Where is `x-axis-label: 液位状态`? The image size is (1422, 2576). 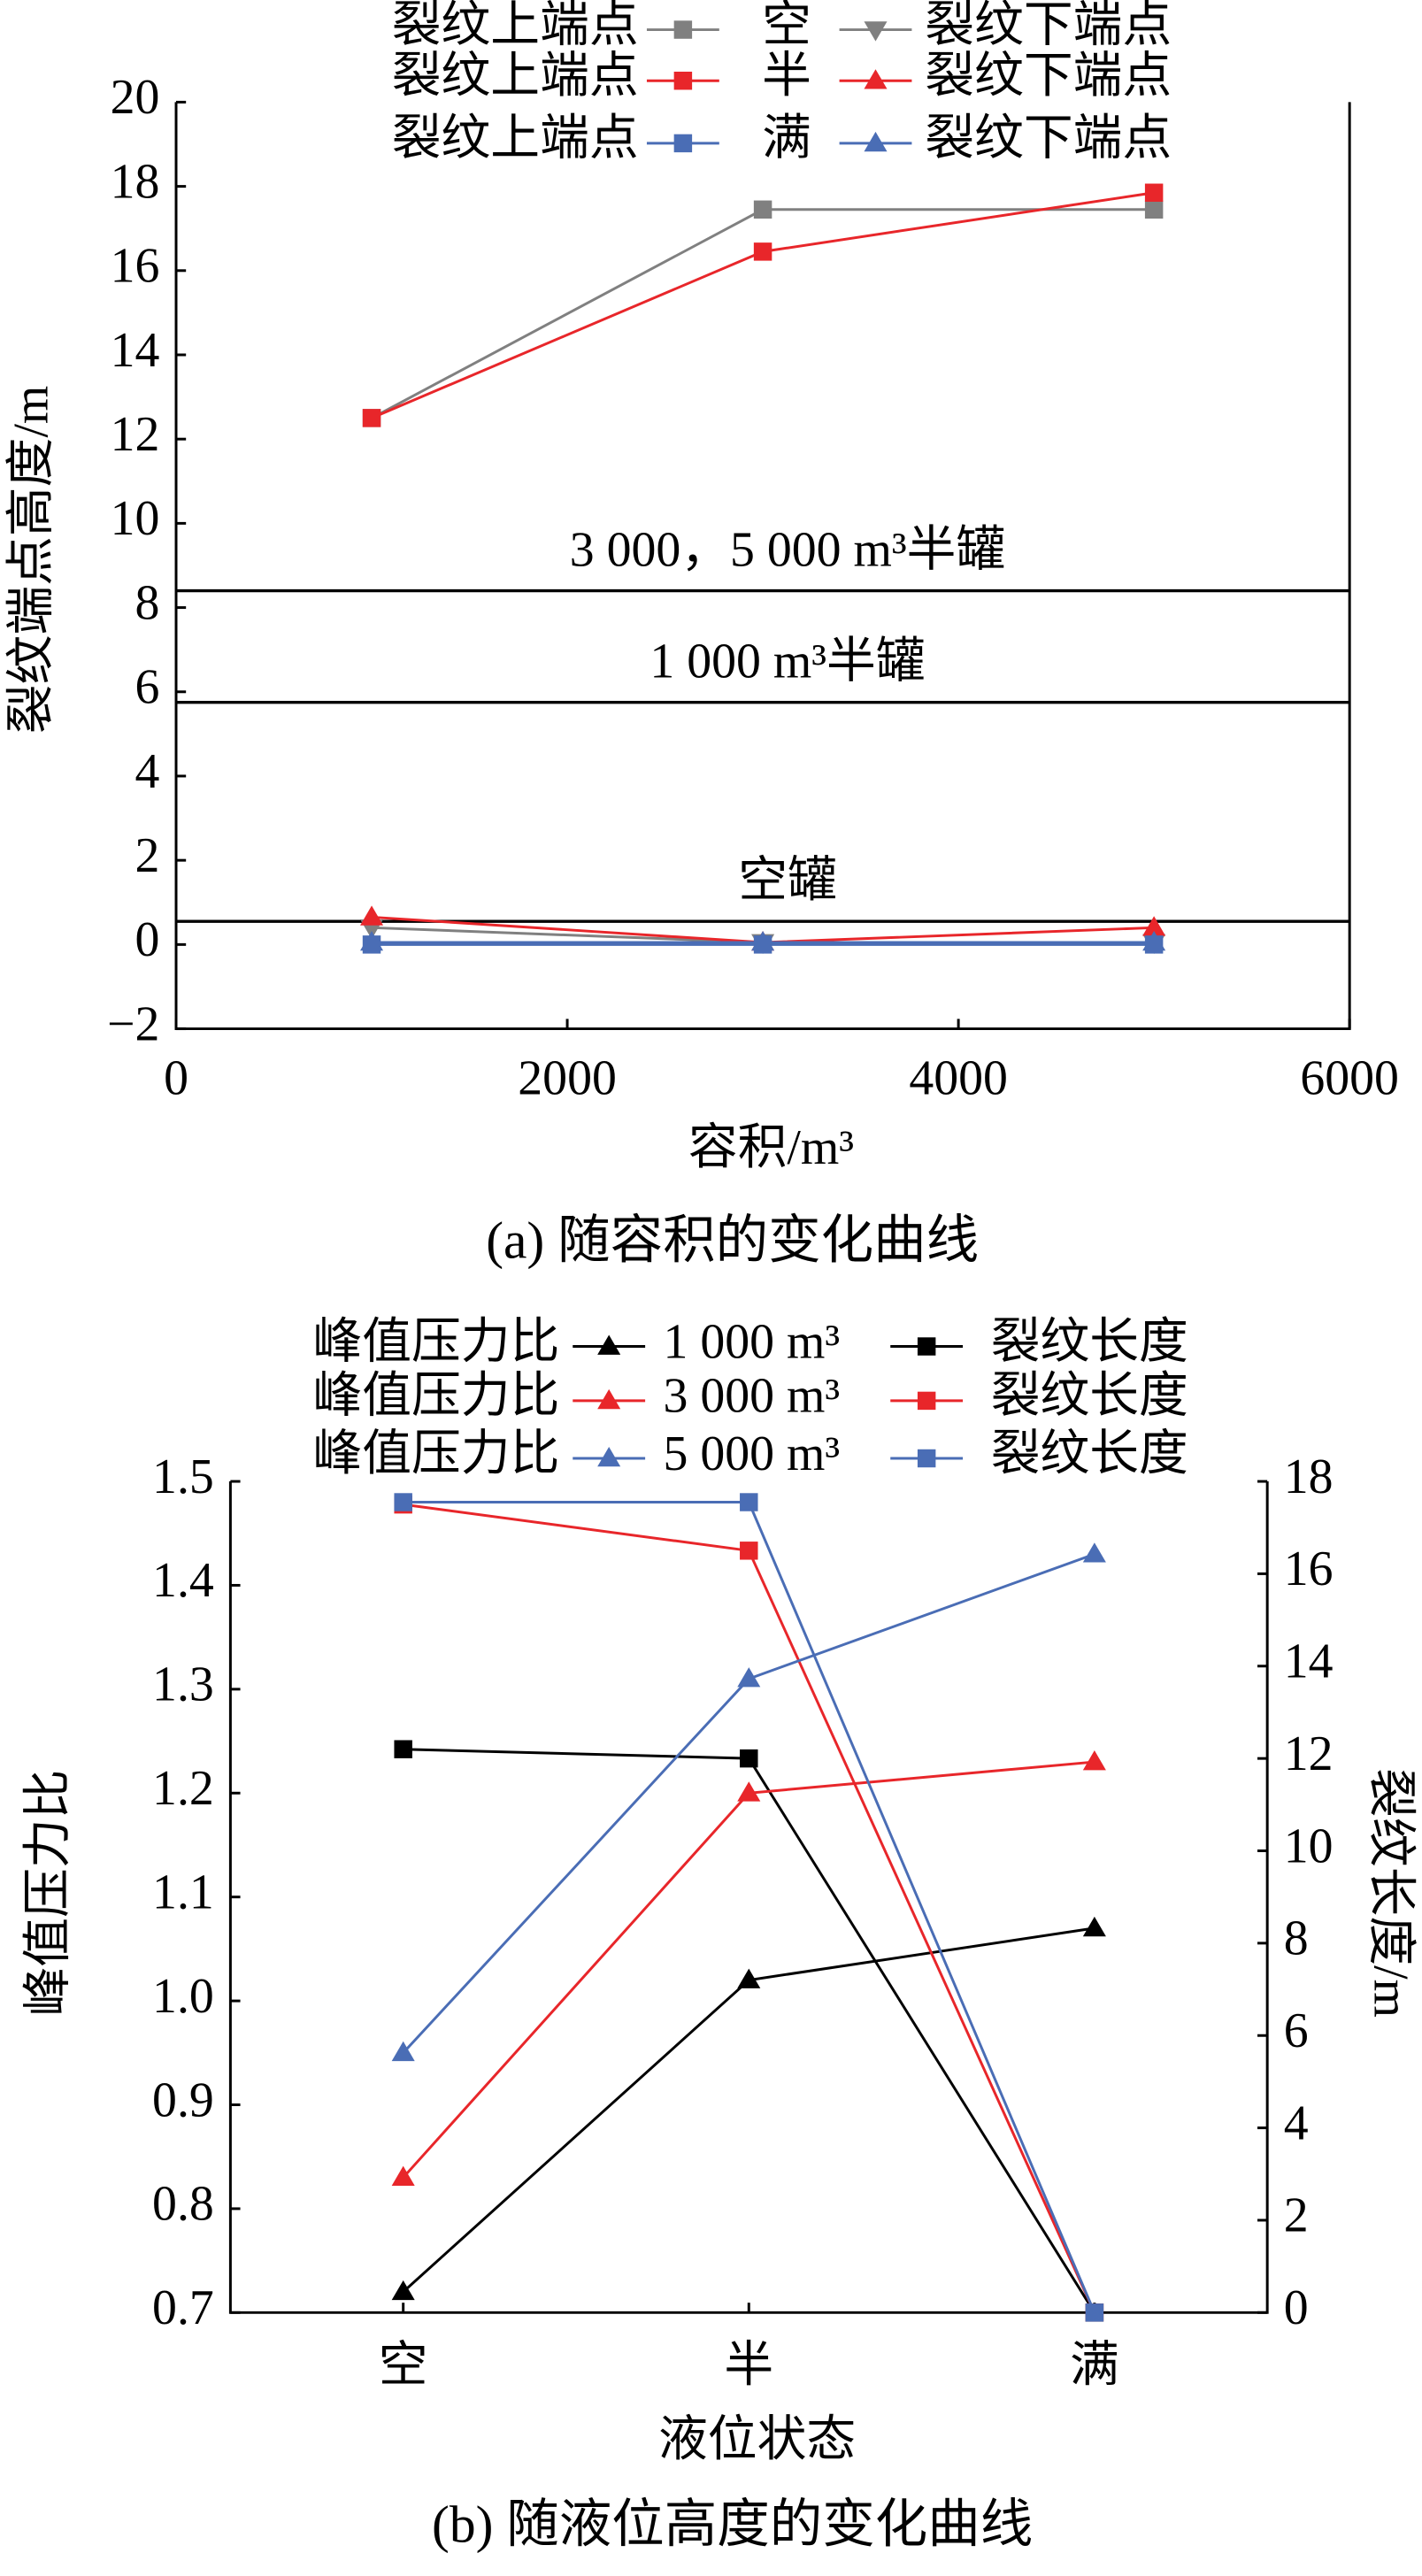
x-axis-label: 液位状态 is located at coordinates (757, 2439).